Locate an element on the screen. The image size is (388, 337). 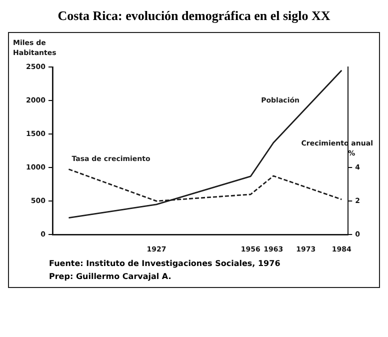
source-note: Fuente: Instituto de Investigaciones Sociales, 1976 is located at coordinates (165, 263).